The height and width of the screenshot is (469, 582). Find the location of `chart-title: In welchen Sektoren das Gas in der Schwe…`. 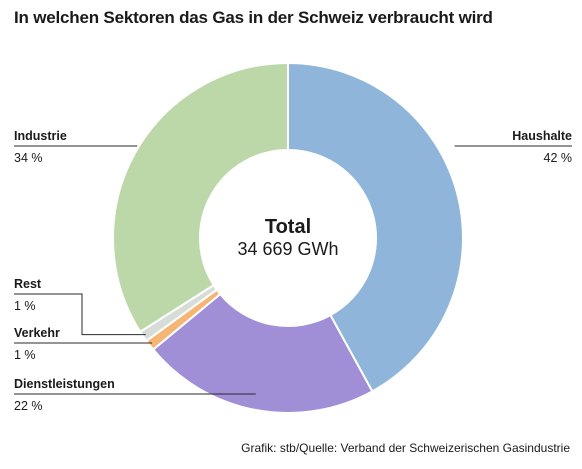

chart-title: In welchen Sektoren das Gas in der Schwe… is located at coordinates (253, 17).